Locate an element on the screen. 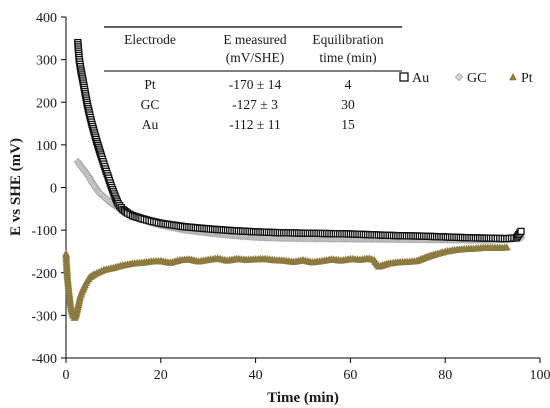 The height and width of the screenshot is (408, 550). legend-item-gc: GC is located at coordinates (470, 78).